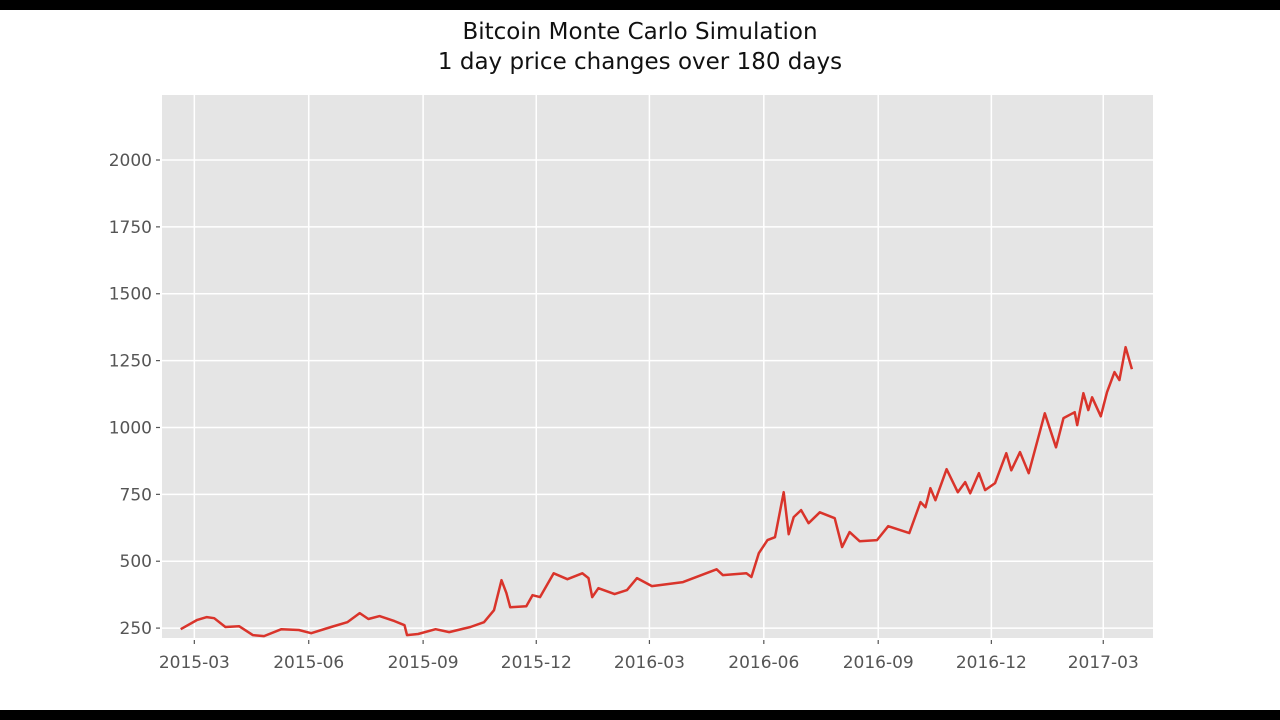  I want to click on x-tick-label: 2017-03, so click(1103, 663).